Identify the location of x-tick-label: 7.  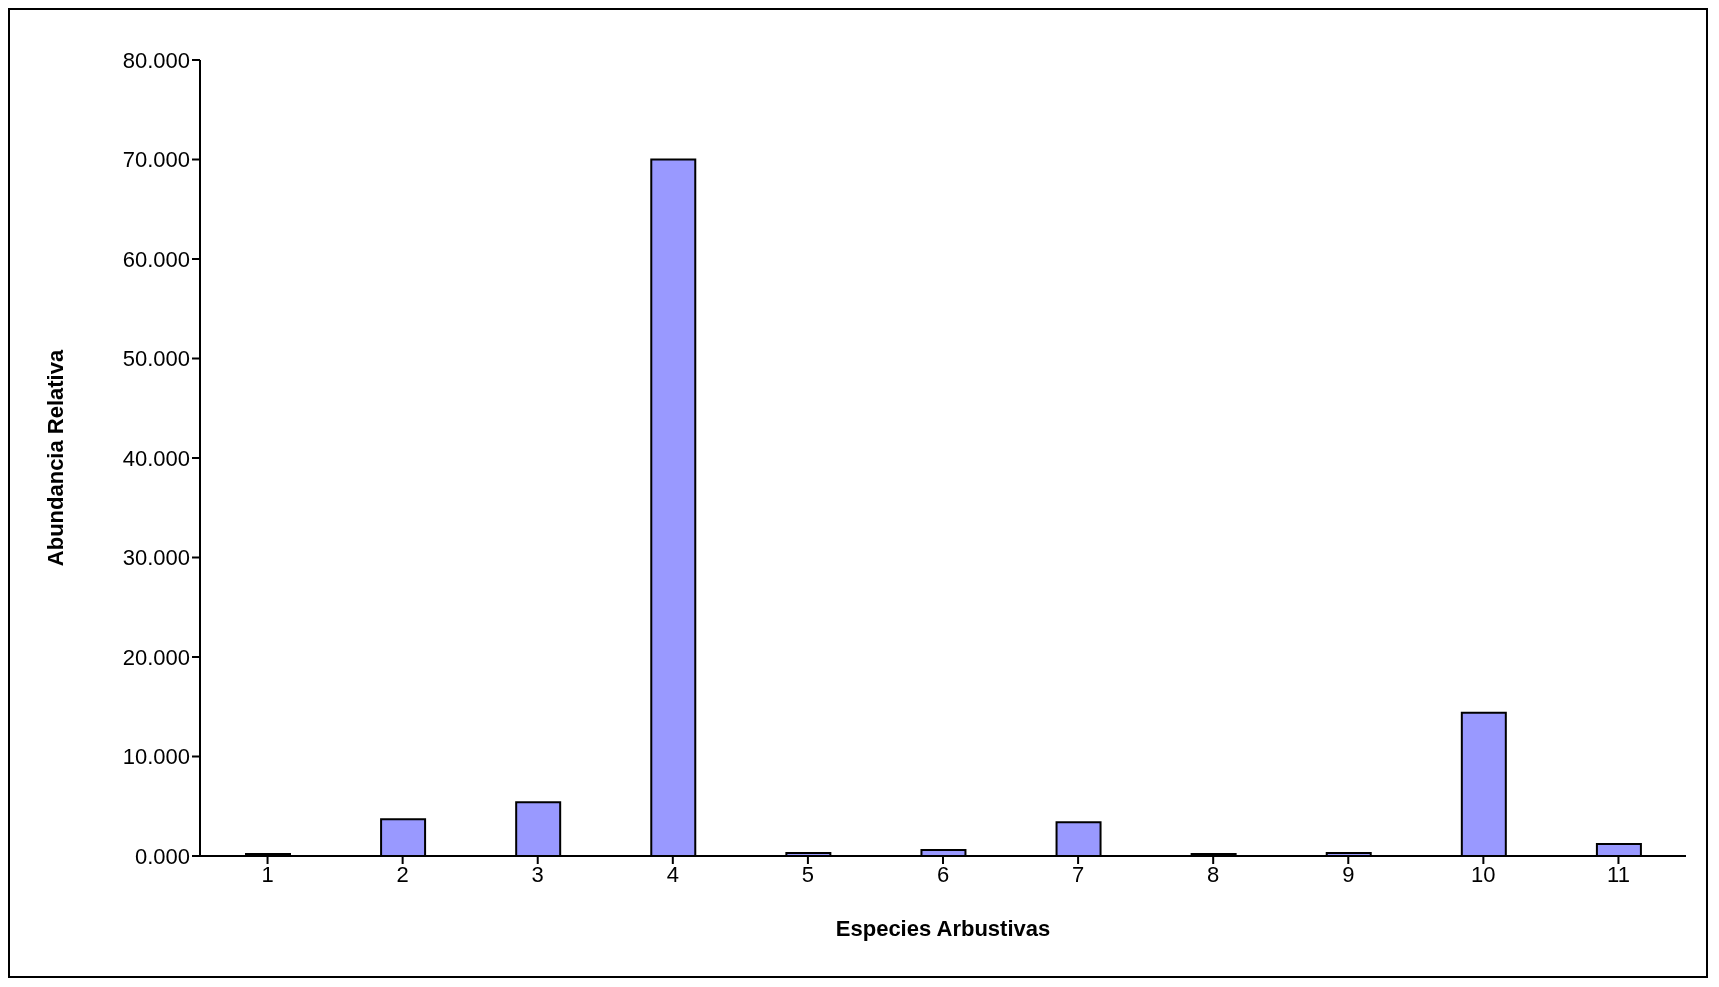
(1078, 874).